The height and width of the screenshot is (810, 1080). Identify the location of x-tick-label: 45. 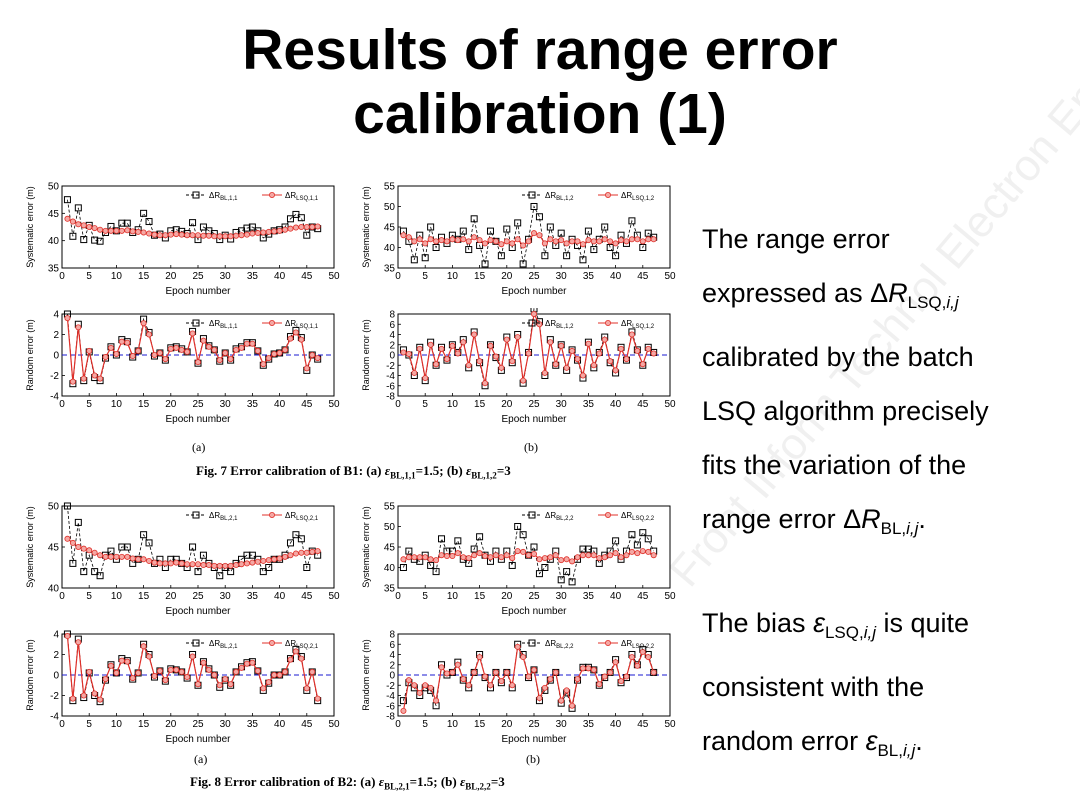
(307, 596).